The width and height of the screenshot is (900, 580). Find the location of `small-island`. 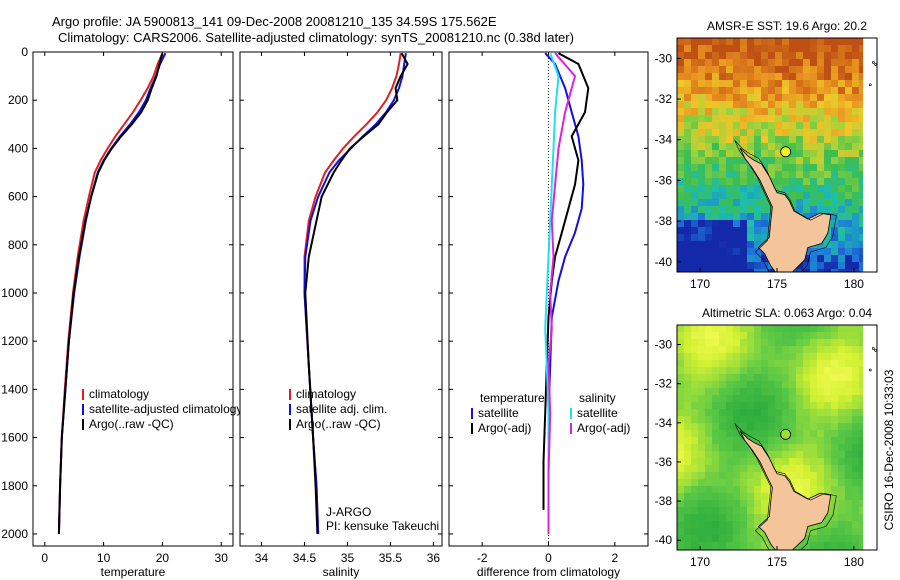

small-island is located at coordinates (873, 348).